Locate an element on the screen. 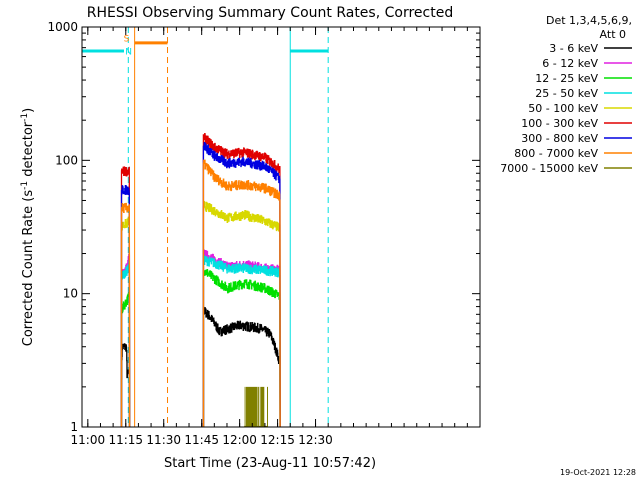  y-axis-label-sup2: -1 is located at coordinates (25, 117).